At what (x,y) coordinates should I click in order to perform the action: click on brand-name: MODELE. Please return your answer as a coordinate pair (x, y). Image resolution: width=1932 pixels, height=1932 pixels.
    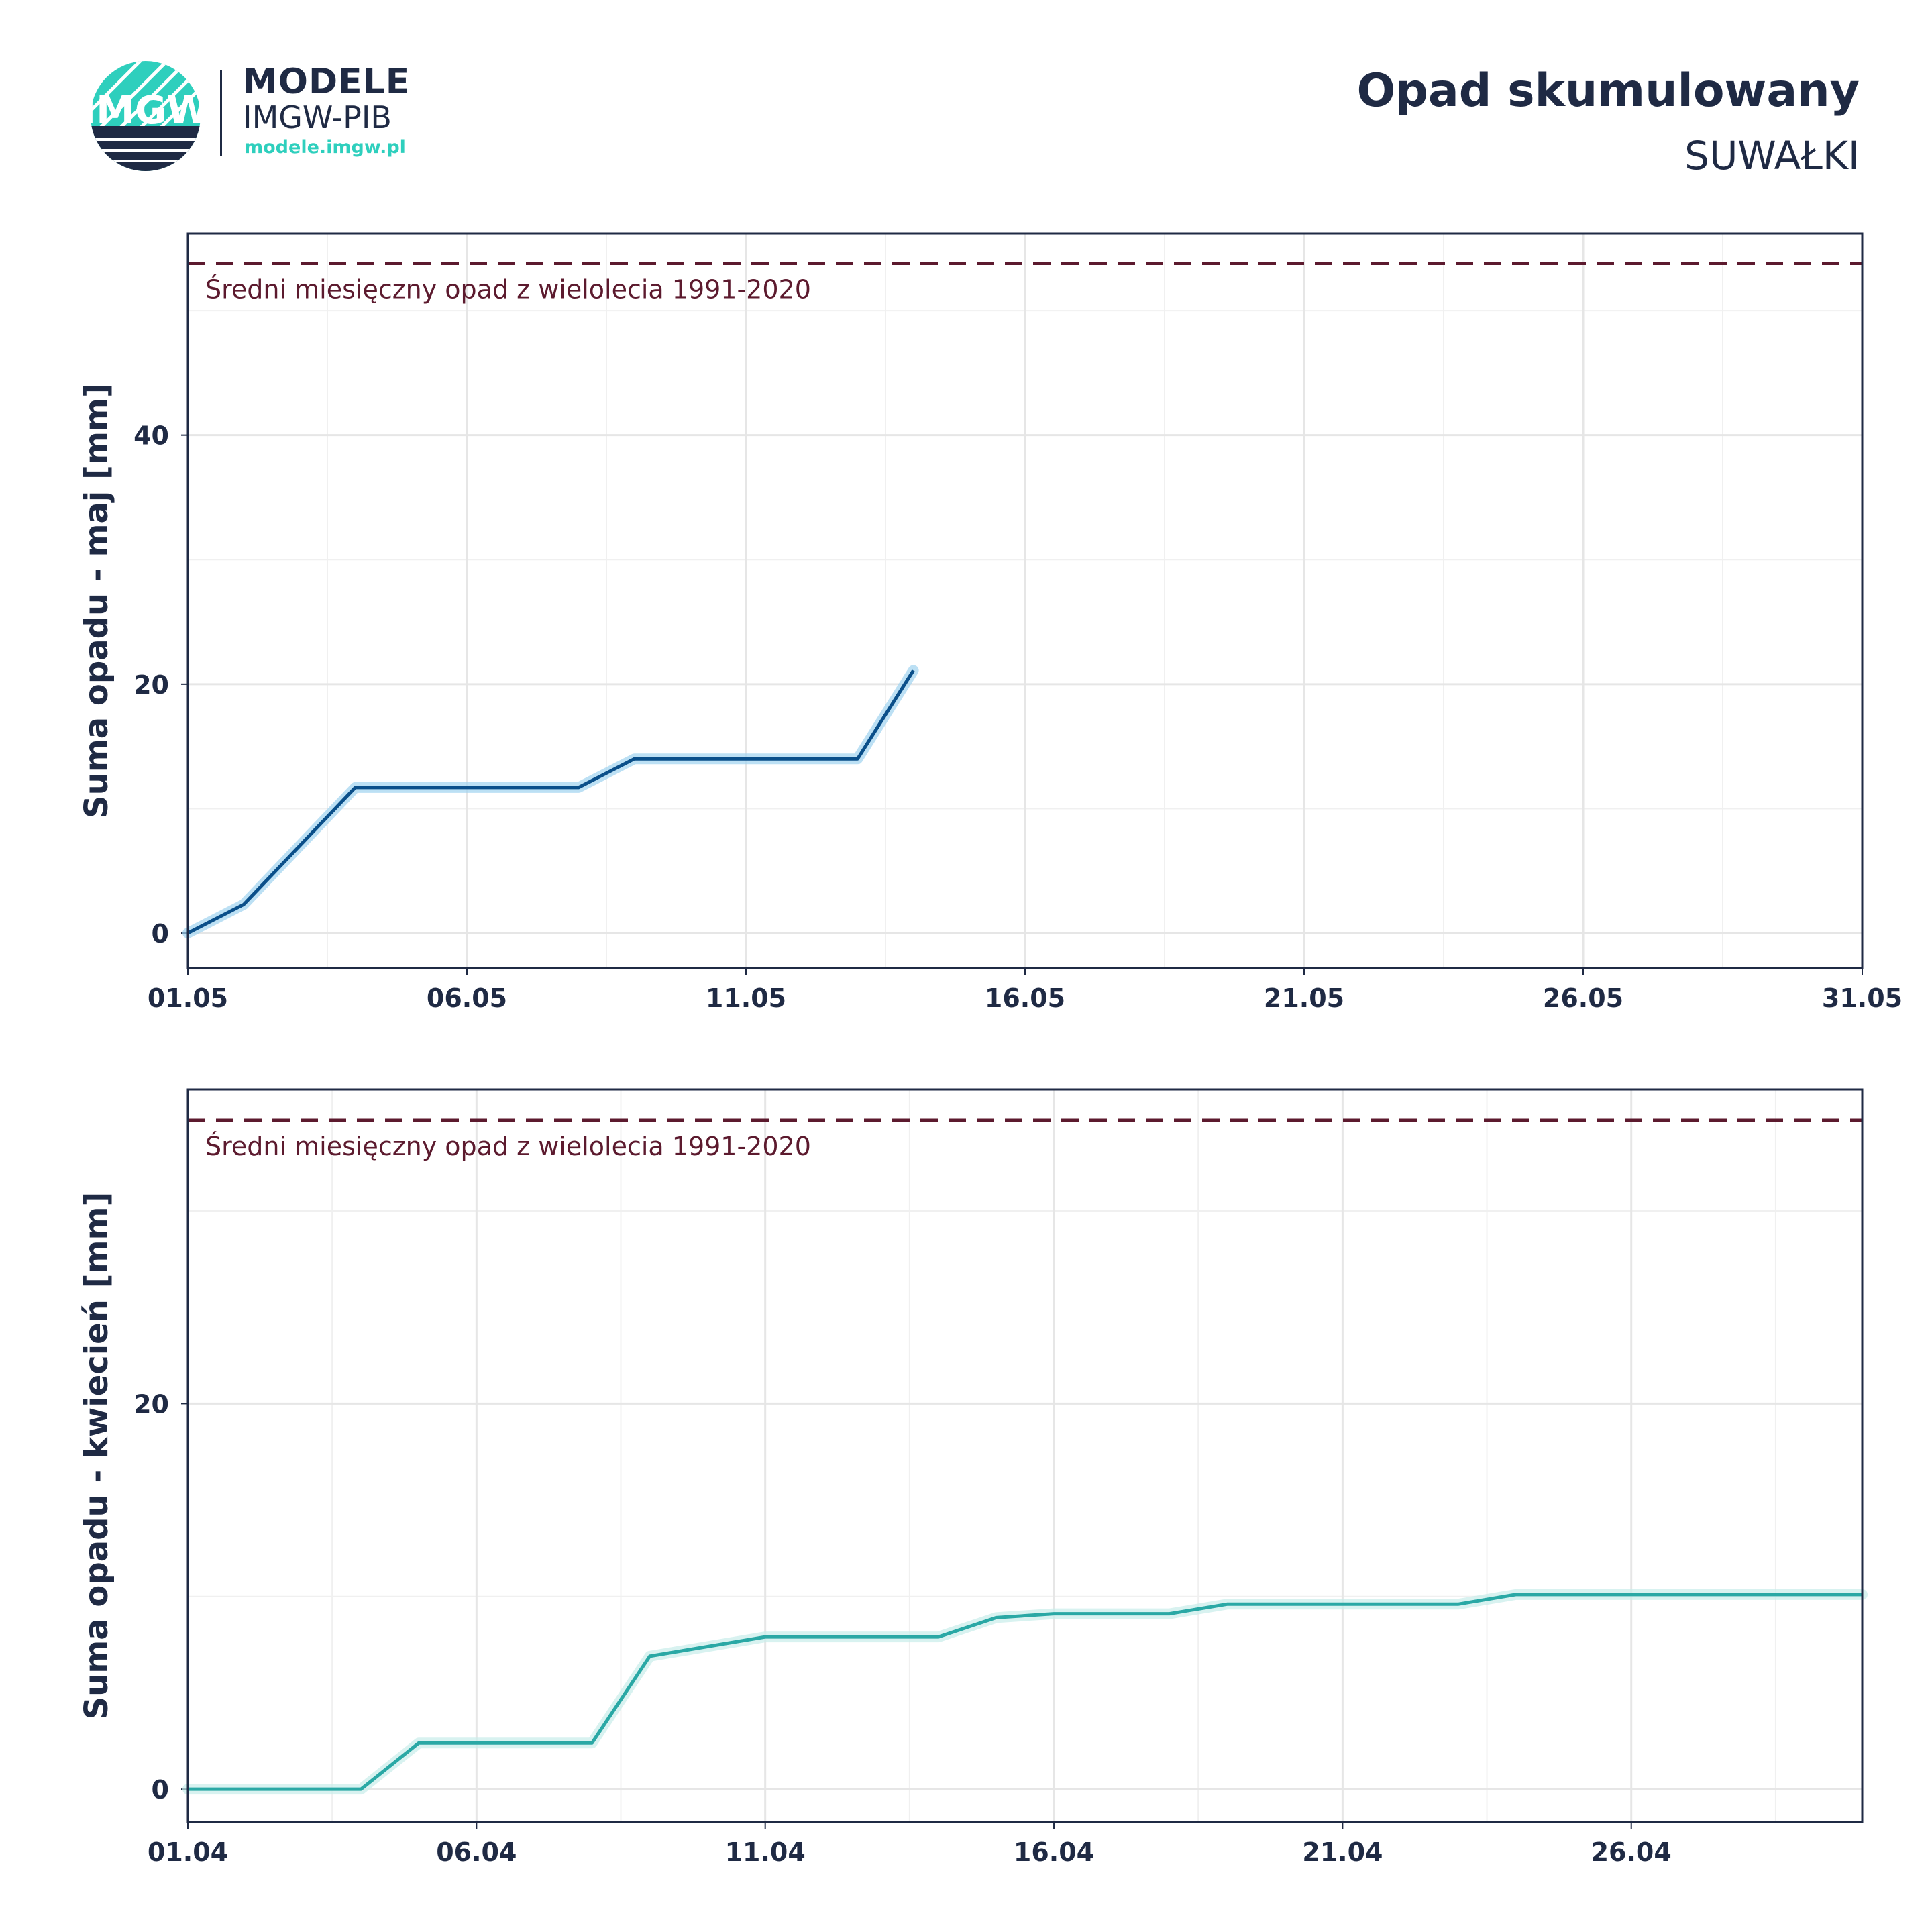
    Looking at the image, I should click on (327, 82).